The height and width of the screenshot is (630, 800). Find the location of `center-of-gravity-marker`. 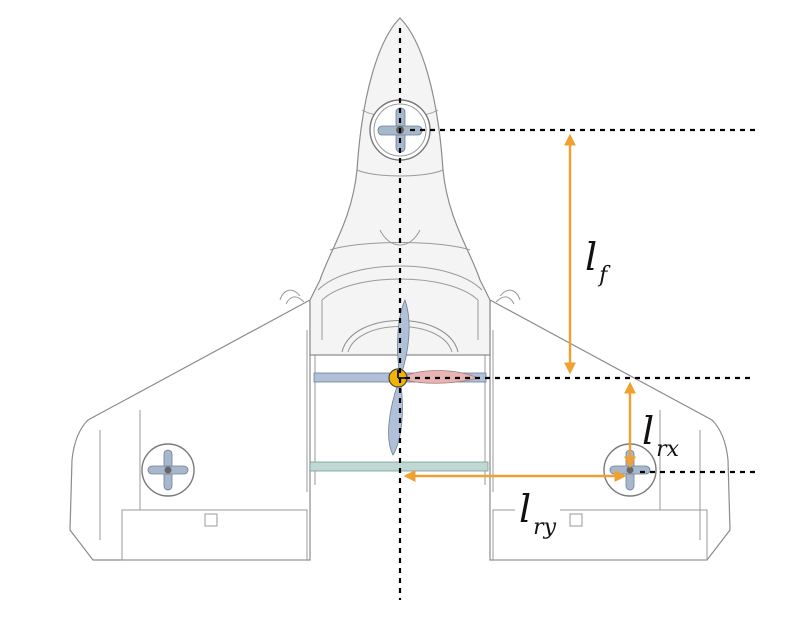

center-of-gravity-marker is located at coordinates (398, 378).